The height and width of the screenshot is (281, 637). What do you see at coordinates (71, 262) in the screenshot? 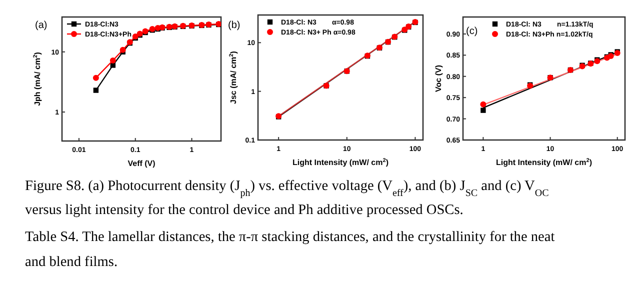
I see `text: and blend films.` at bounding box center [71, 262].